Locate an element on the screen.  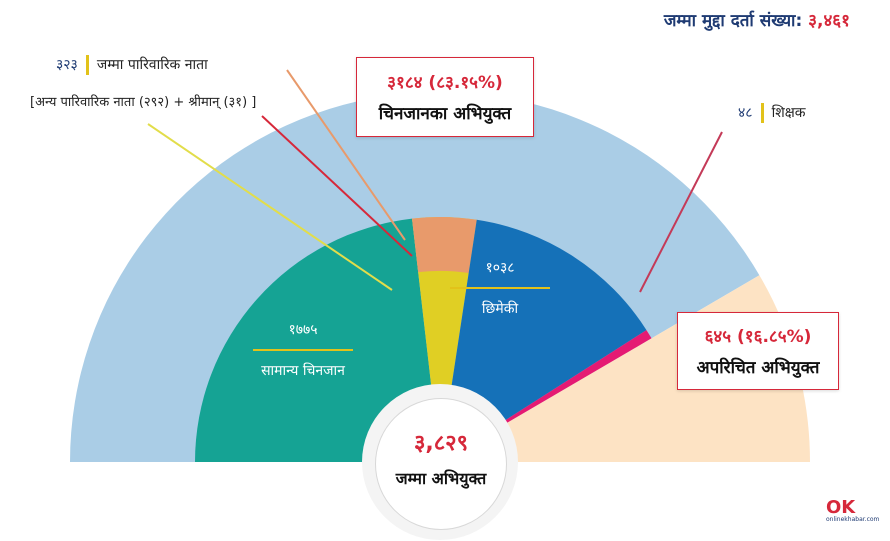
stranger-accused-value: ६४५ (१६.८५%) is located at coordinates (758, 337).